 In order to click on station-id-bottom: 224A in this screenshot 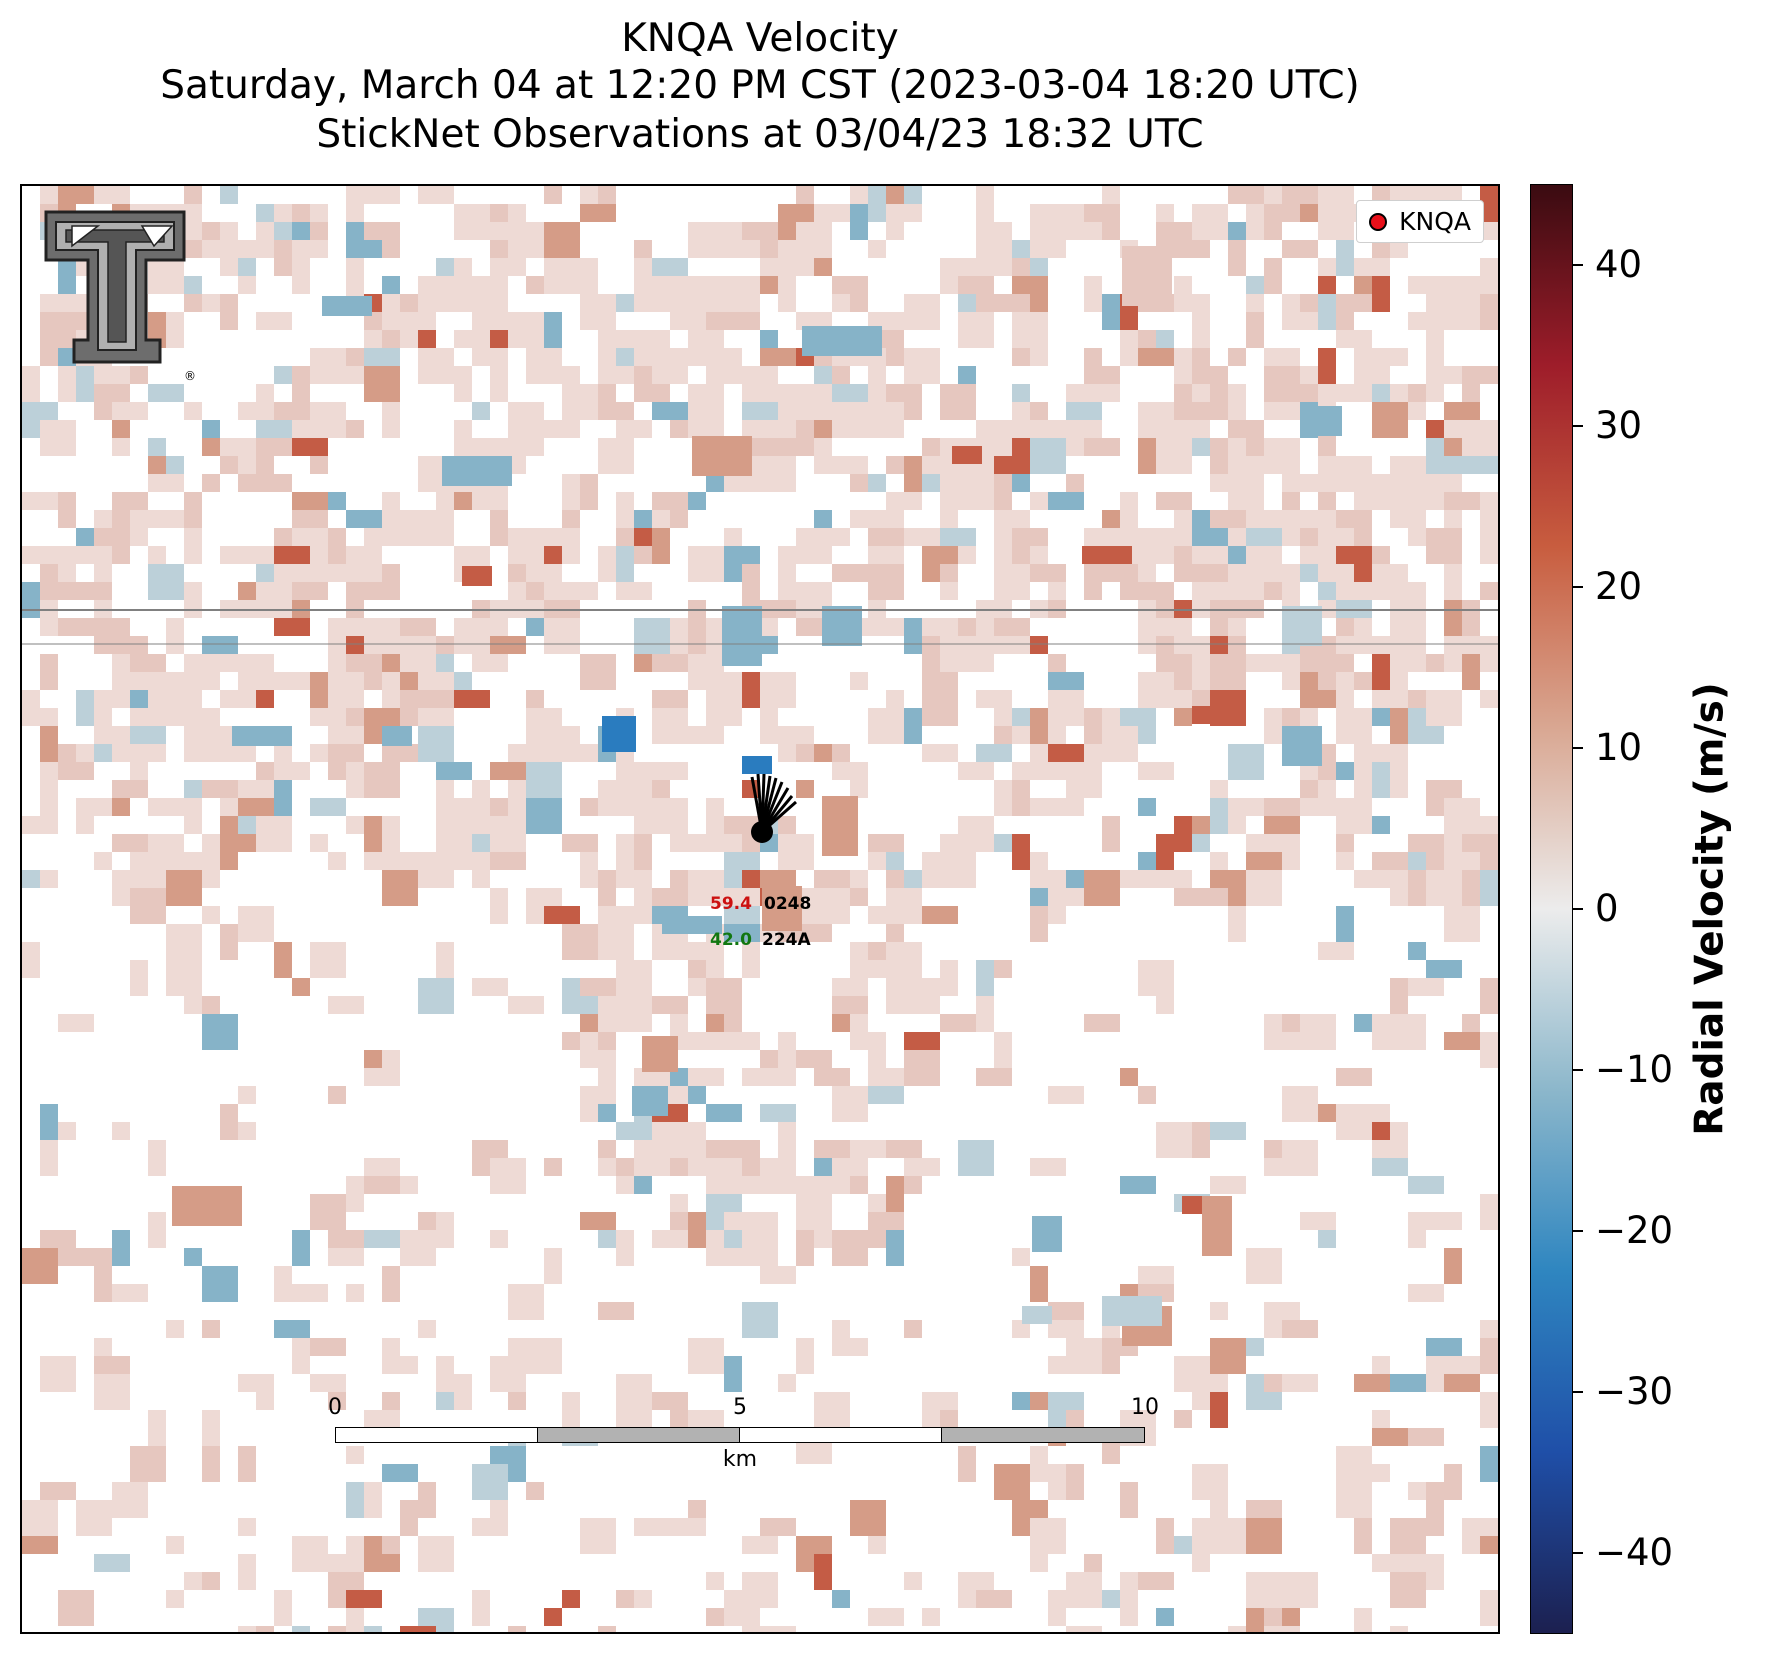, I will do `click(786, 940)`.